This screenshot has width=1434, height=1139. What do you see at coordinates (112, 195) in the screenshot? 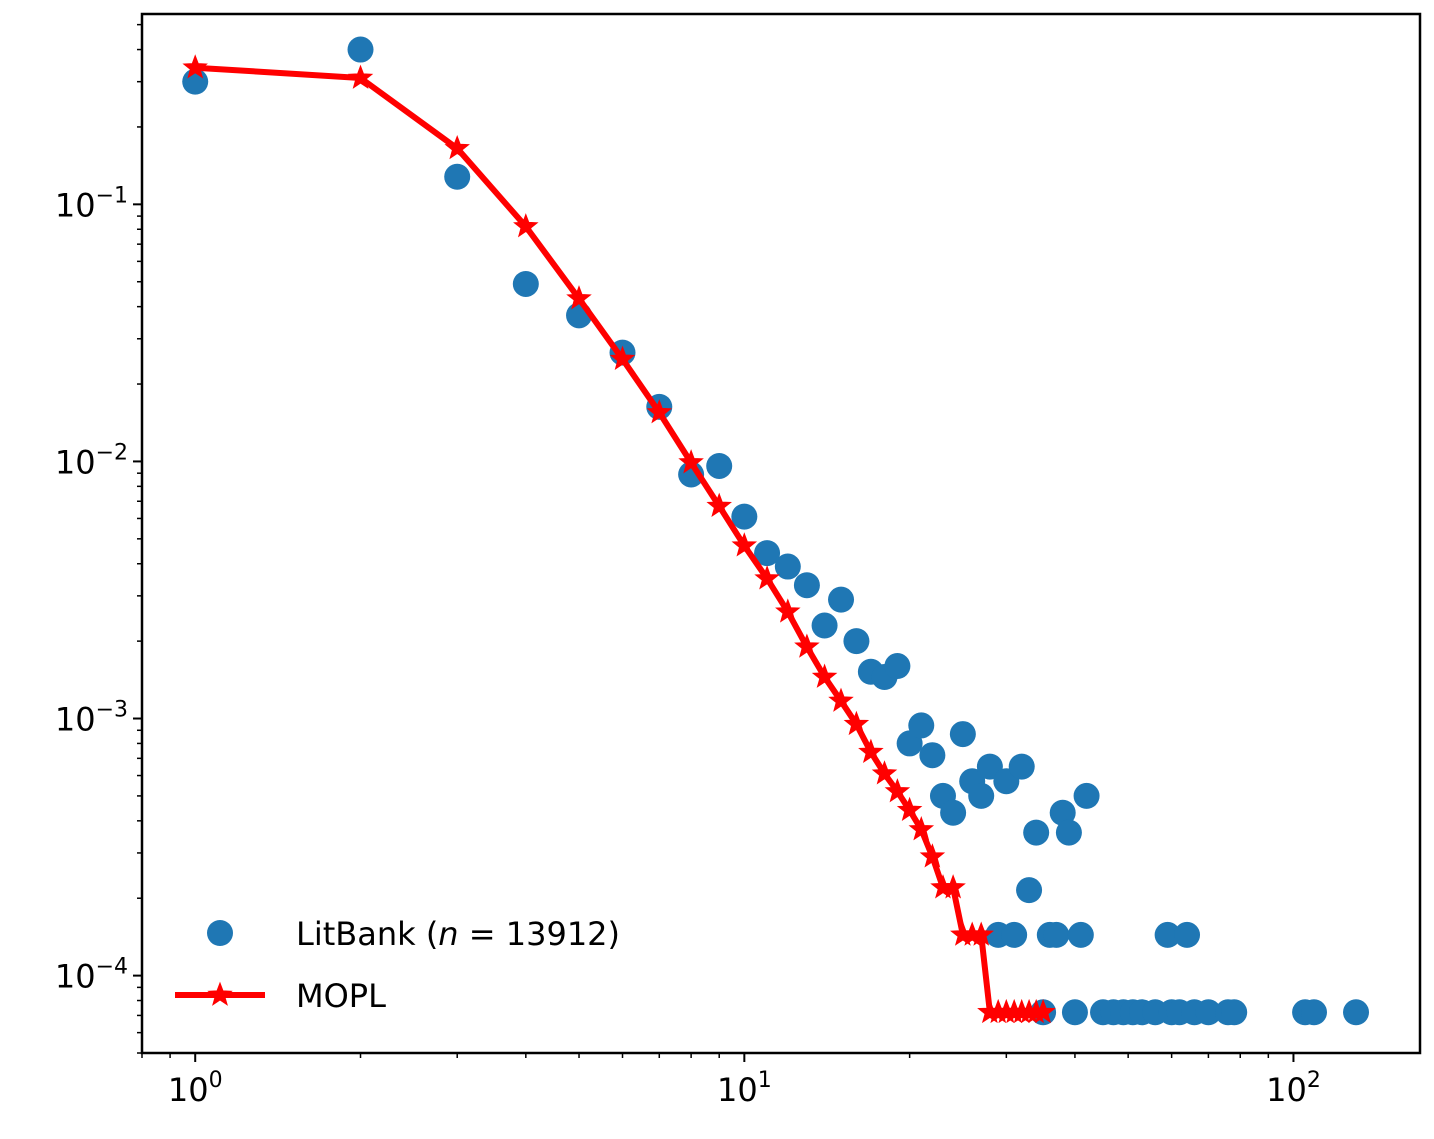
I see `y-tick-label-exponent: −1` at bounding box center [112, 195].